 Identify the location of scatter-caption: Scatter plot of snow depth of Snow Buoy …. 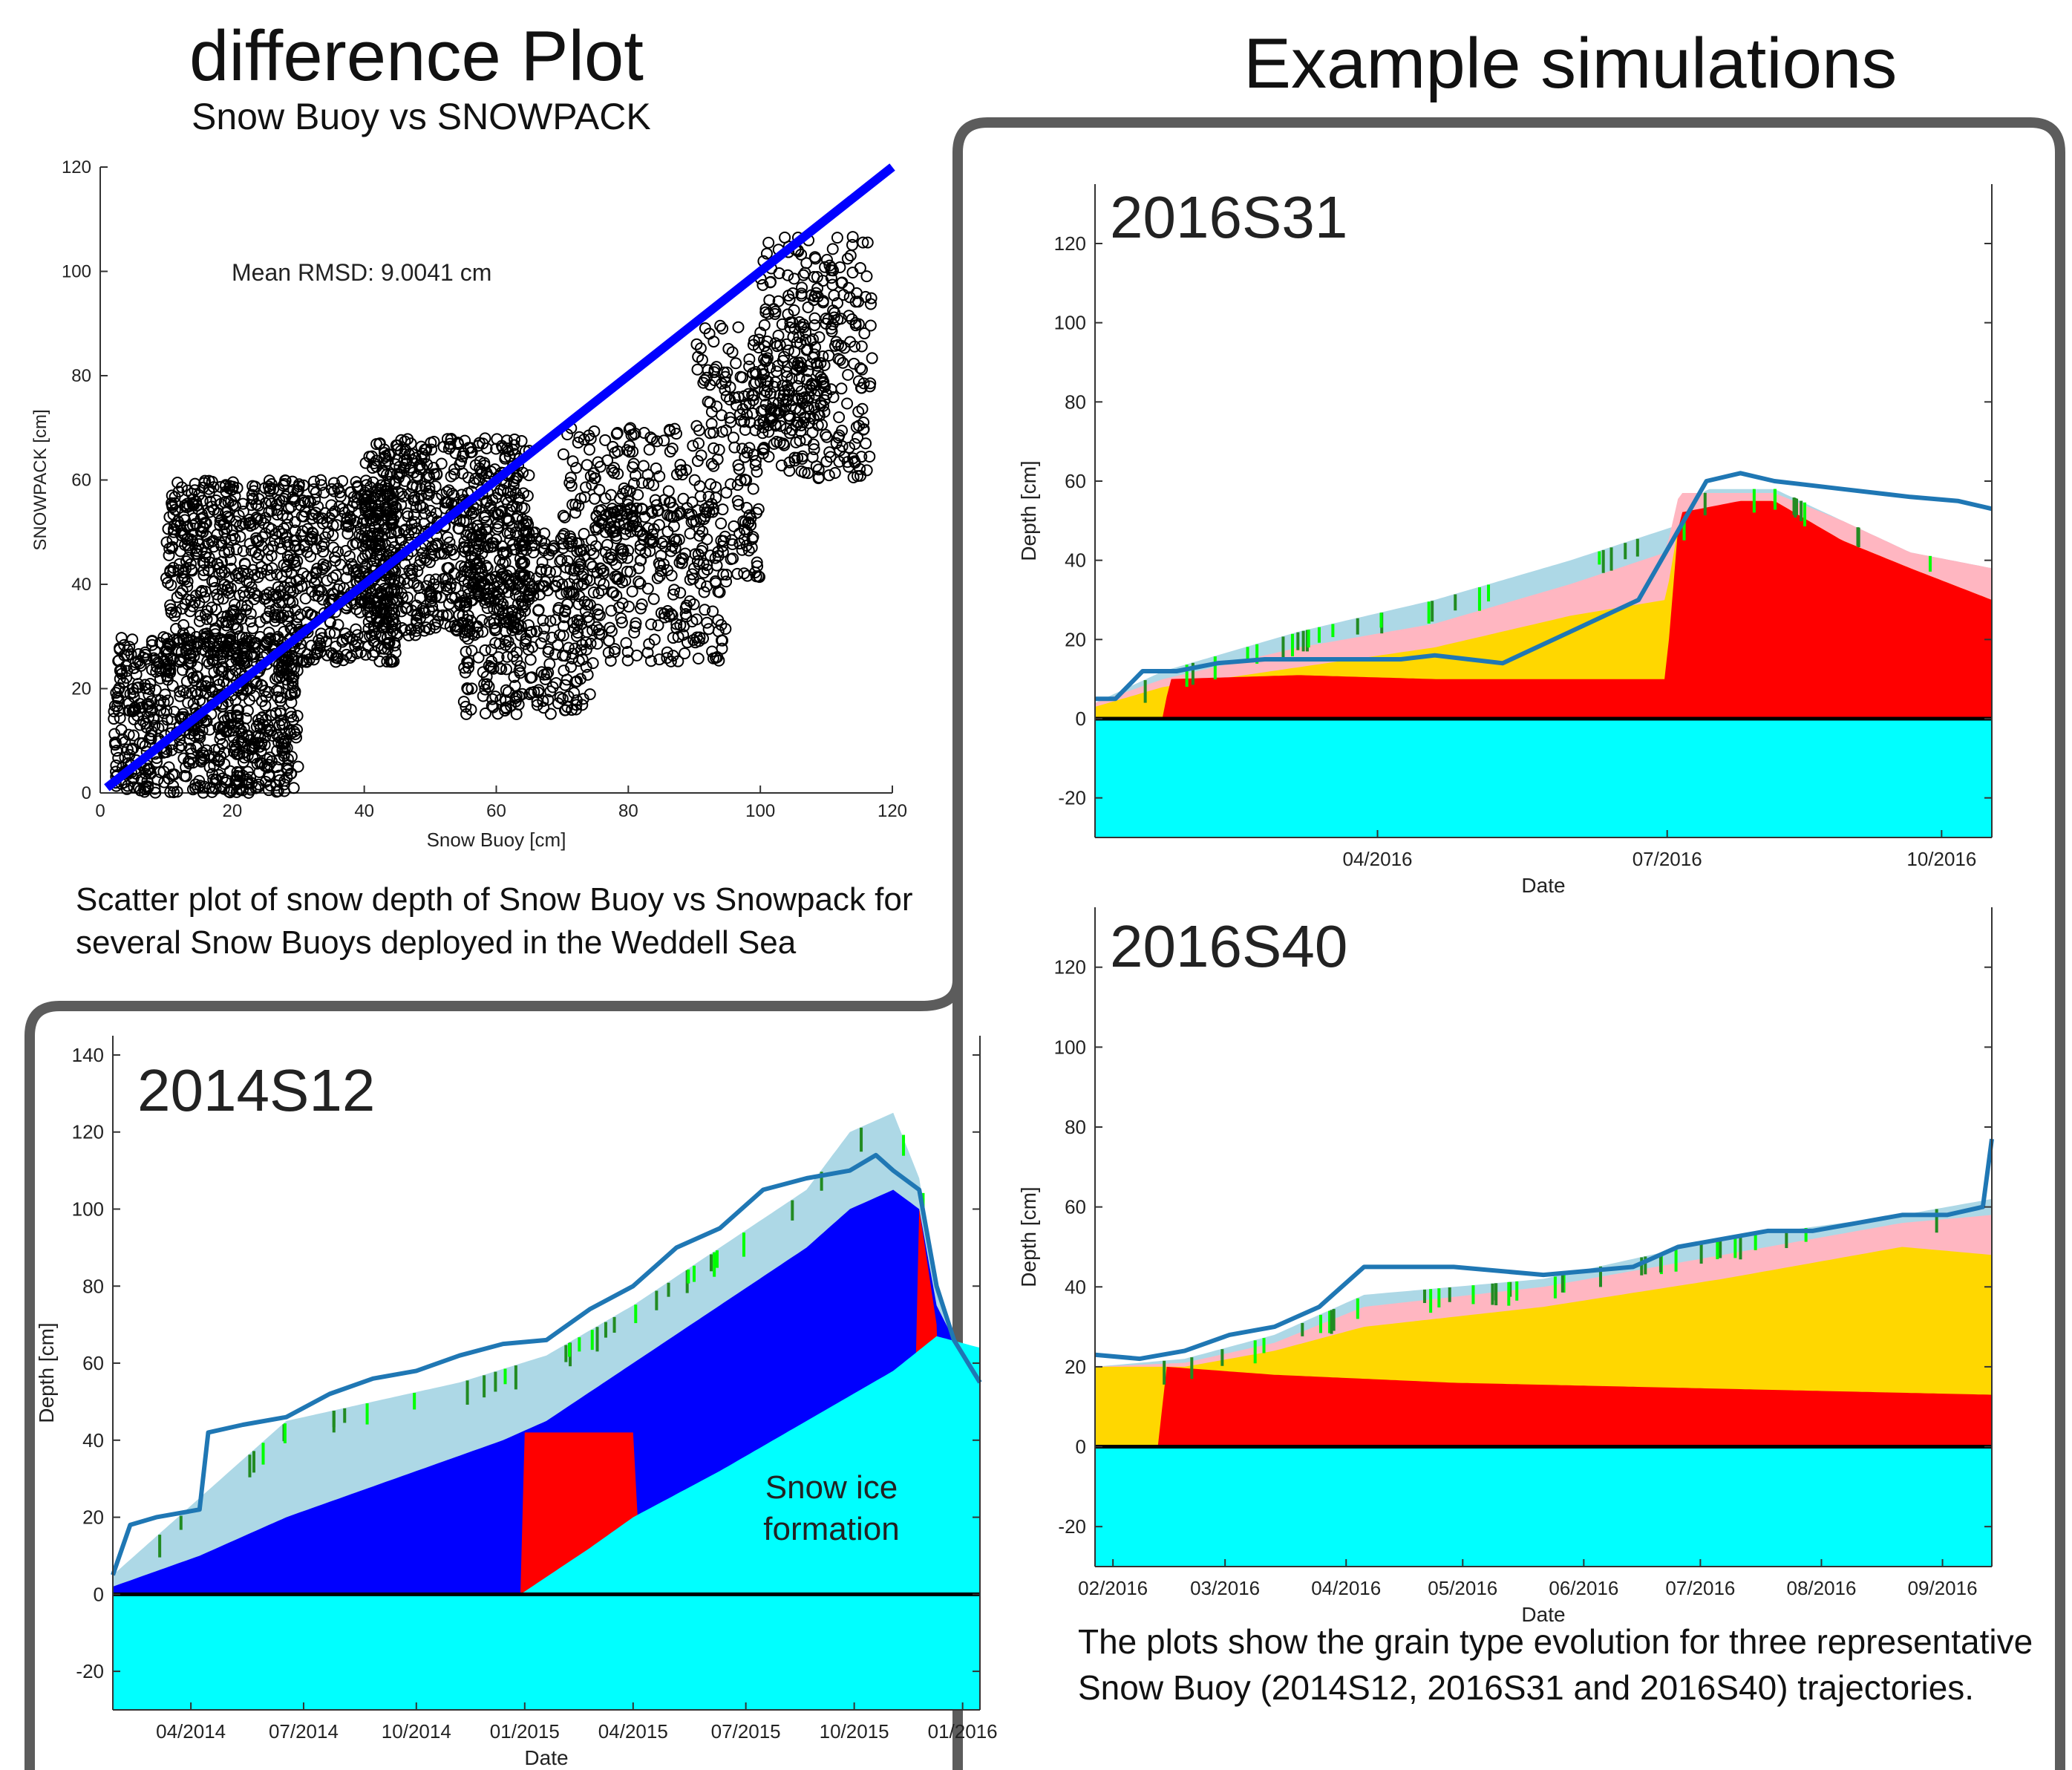
(494, 921).